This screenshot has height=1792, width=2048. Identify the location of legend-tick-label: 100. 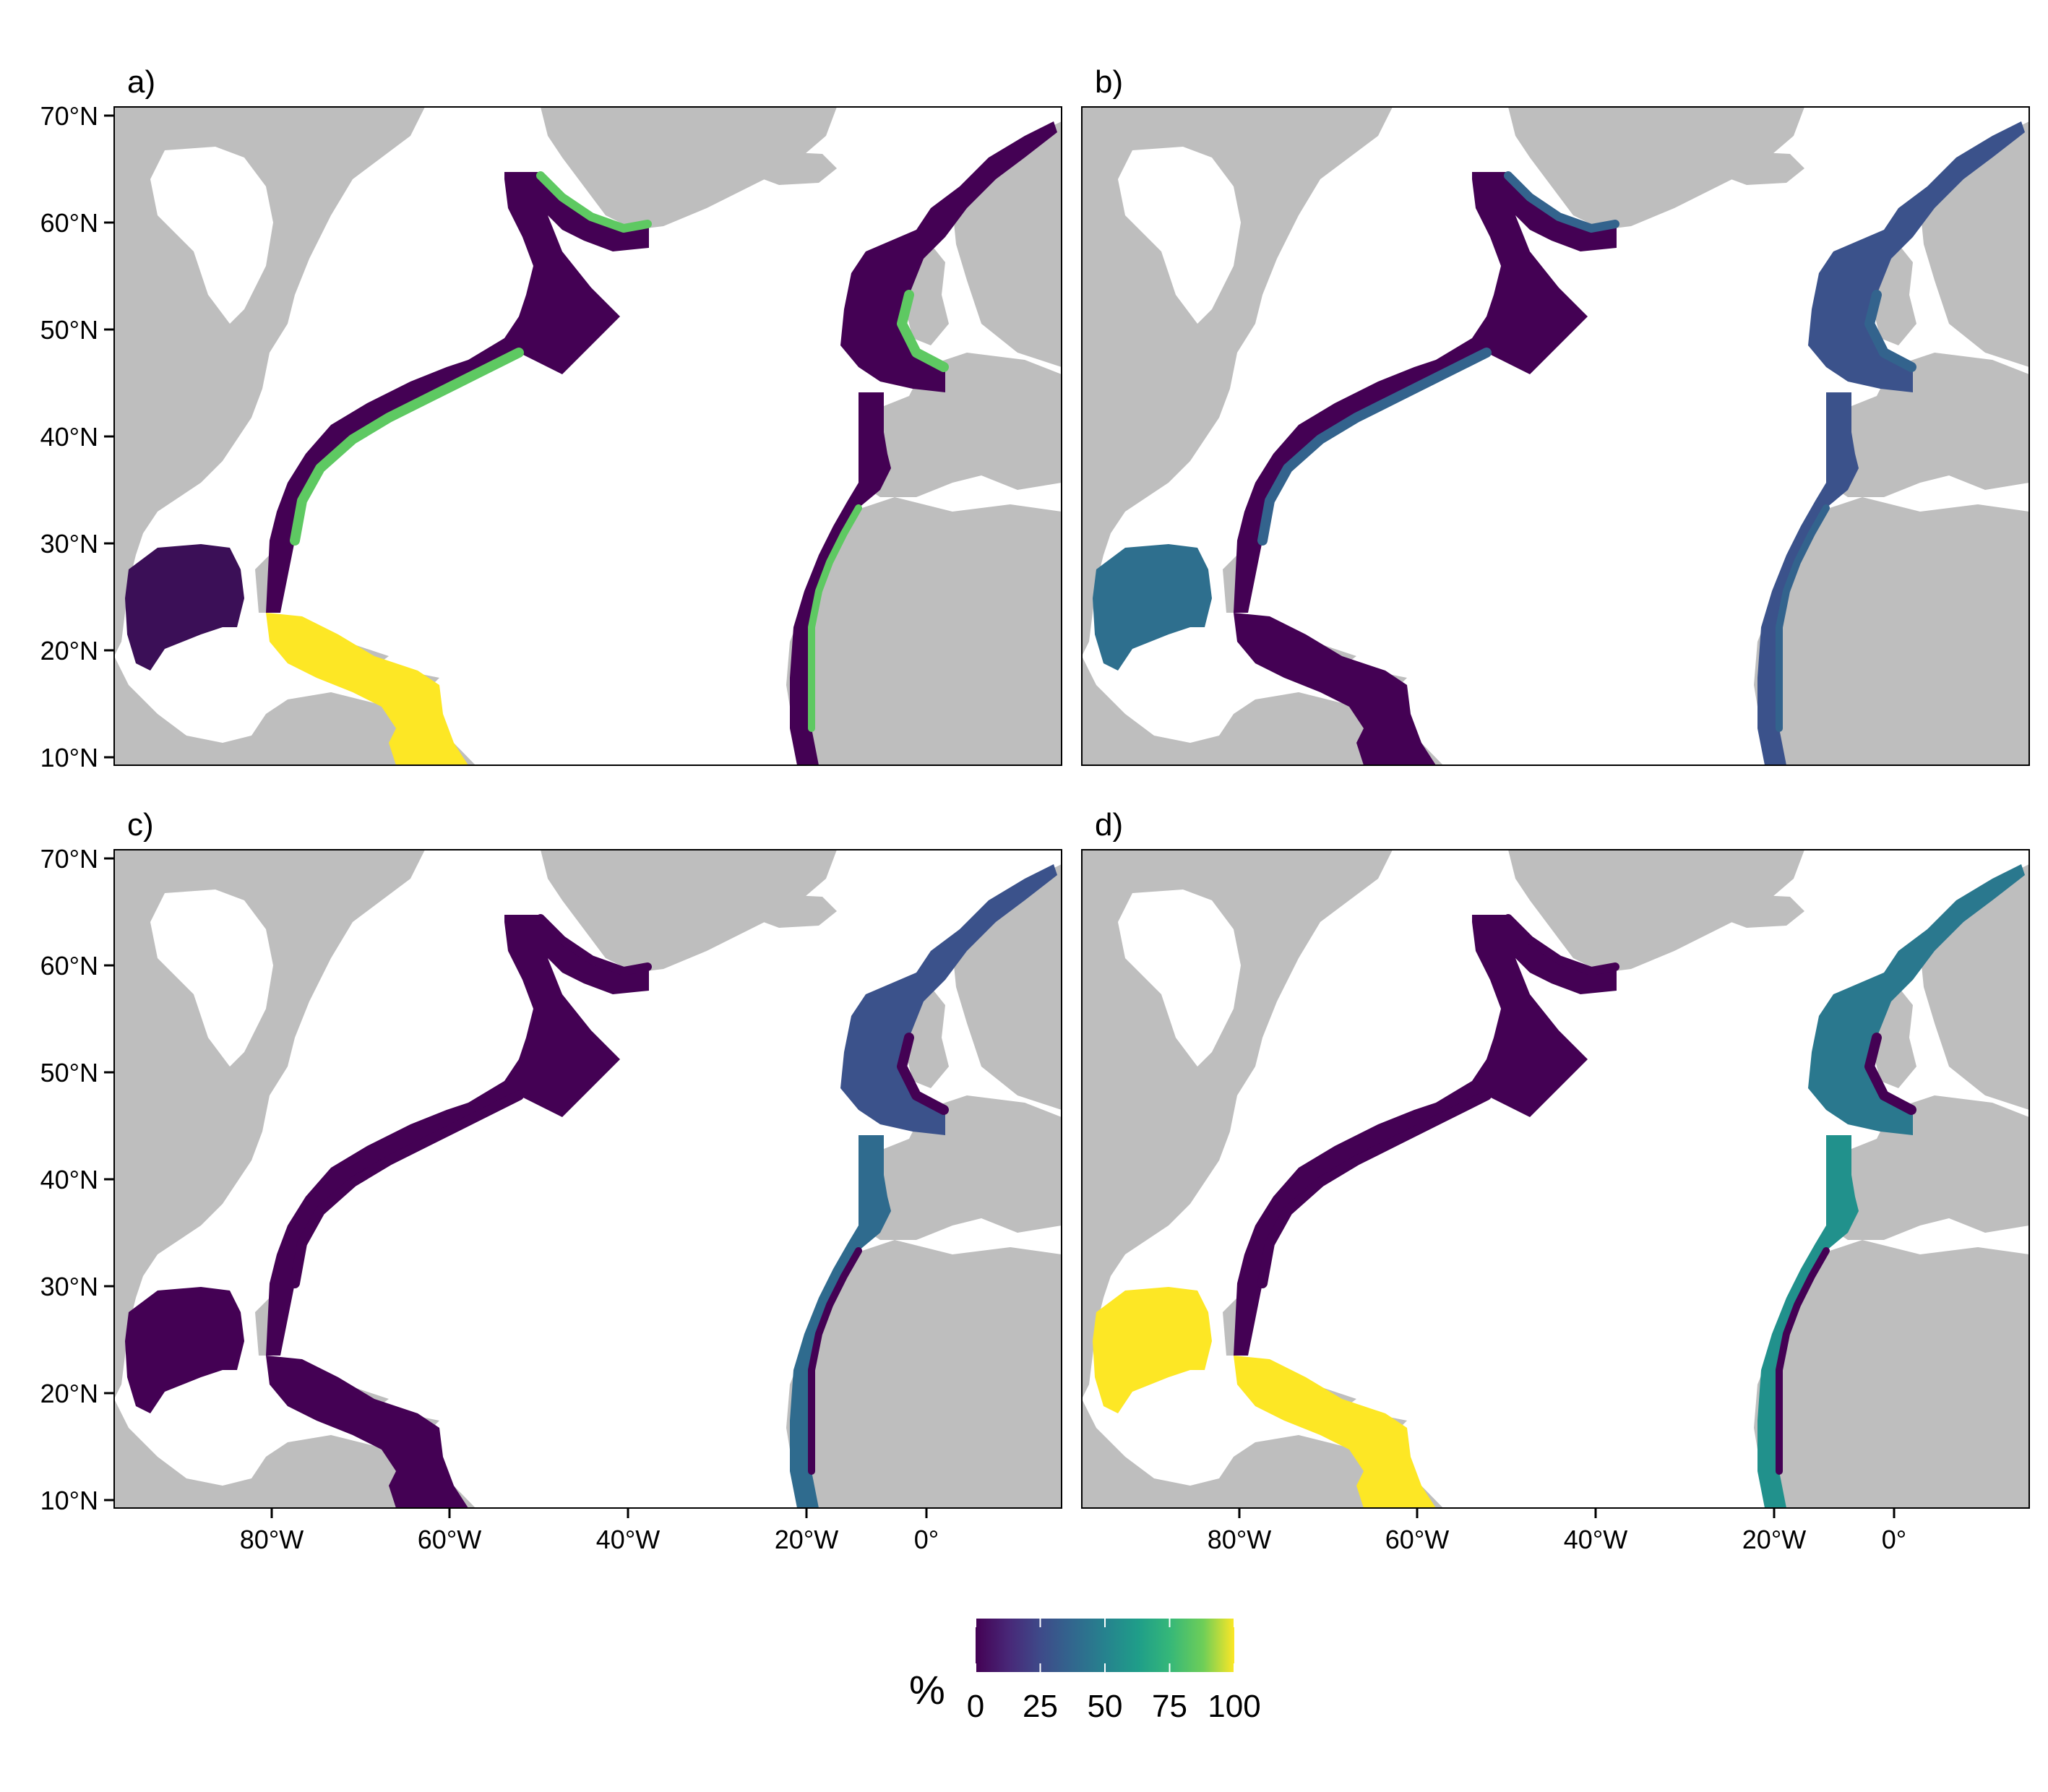
(1234, 1706).